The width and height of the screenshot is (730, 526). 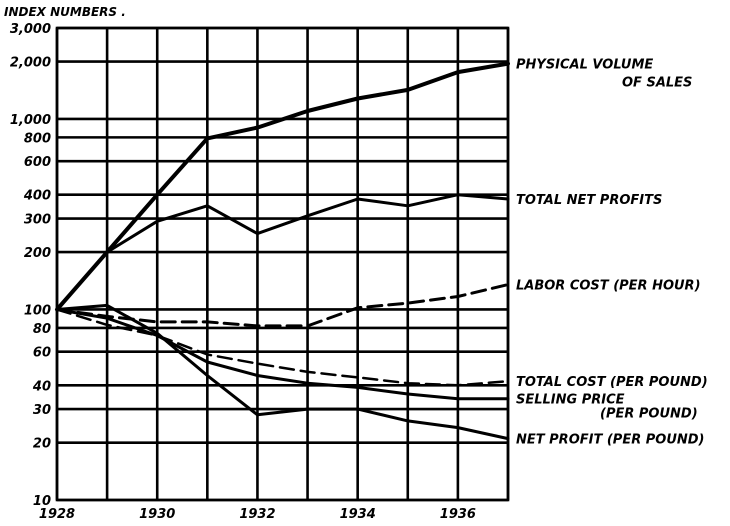 I want to click on series-label: SELLING PRICE, so click(x=570, y=400).